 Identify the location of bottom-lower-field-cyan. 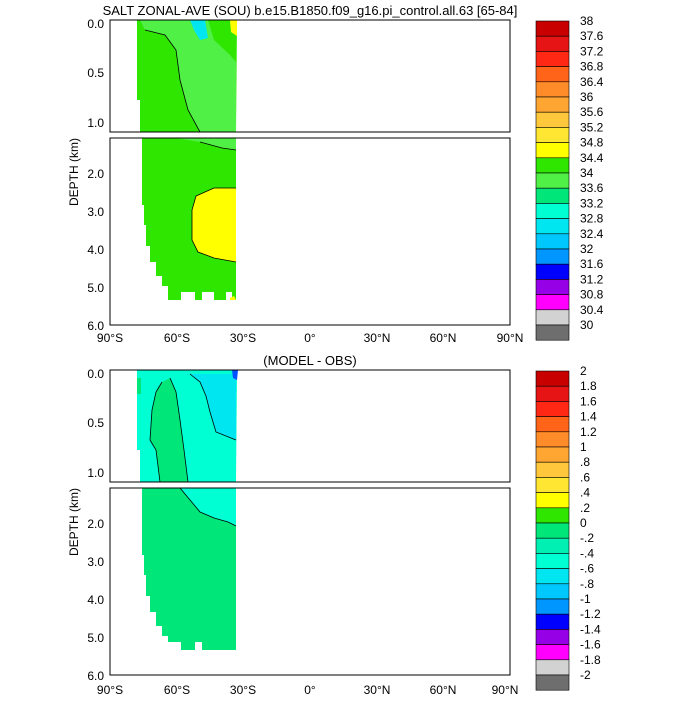
(208, 507).